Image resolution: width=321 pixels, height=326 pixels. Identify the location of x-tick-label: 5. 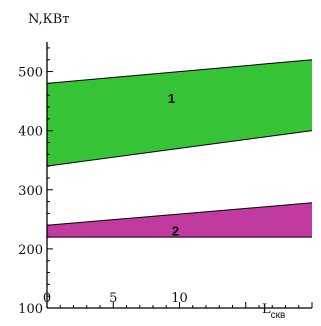
(113, 298).